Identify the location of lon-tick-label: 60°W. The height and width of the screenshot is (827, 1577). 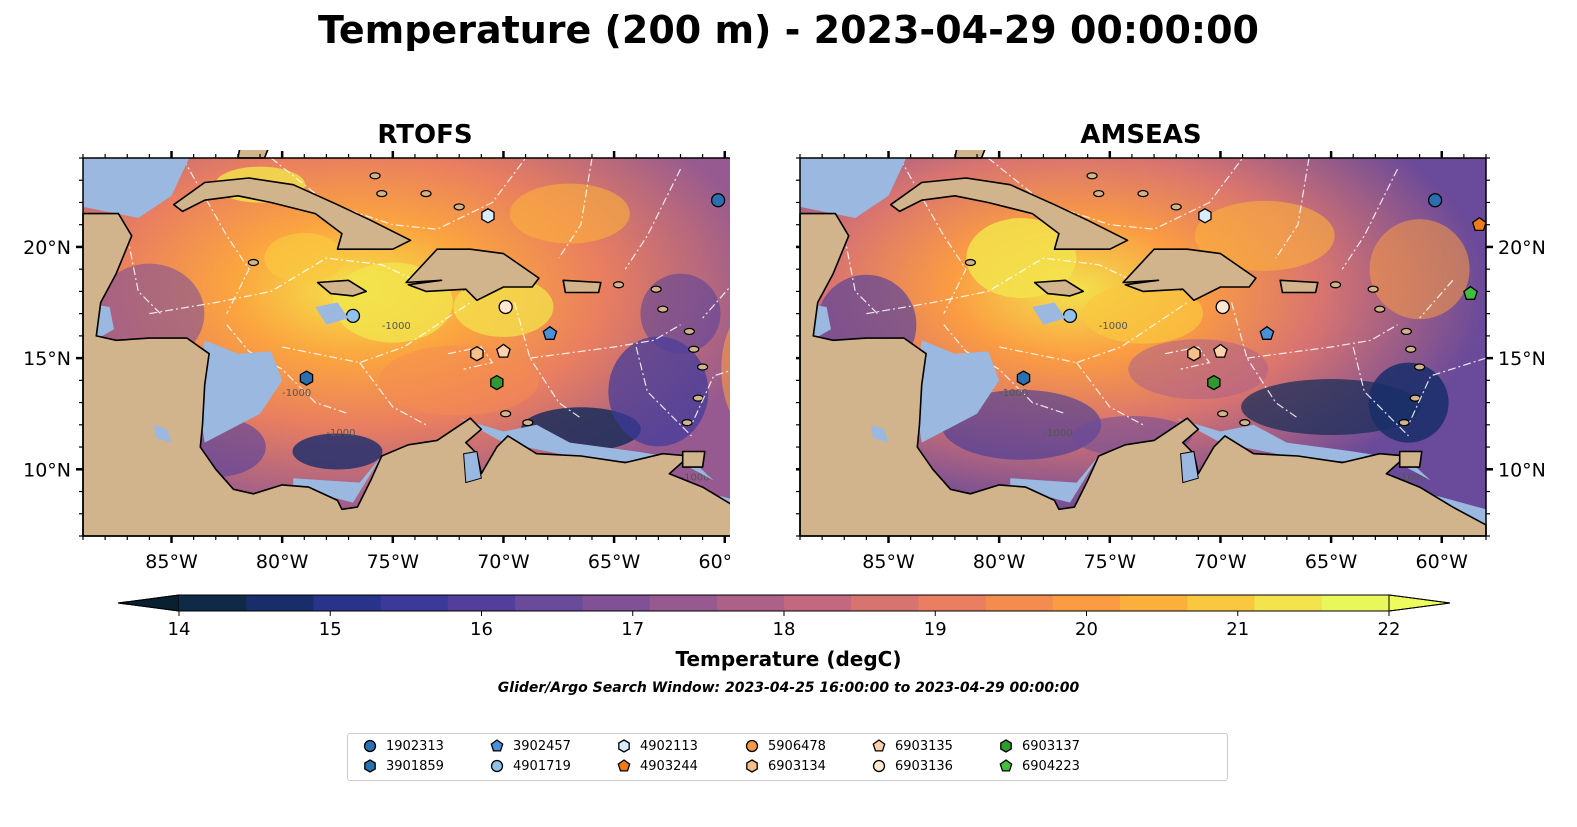
(714, 562).